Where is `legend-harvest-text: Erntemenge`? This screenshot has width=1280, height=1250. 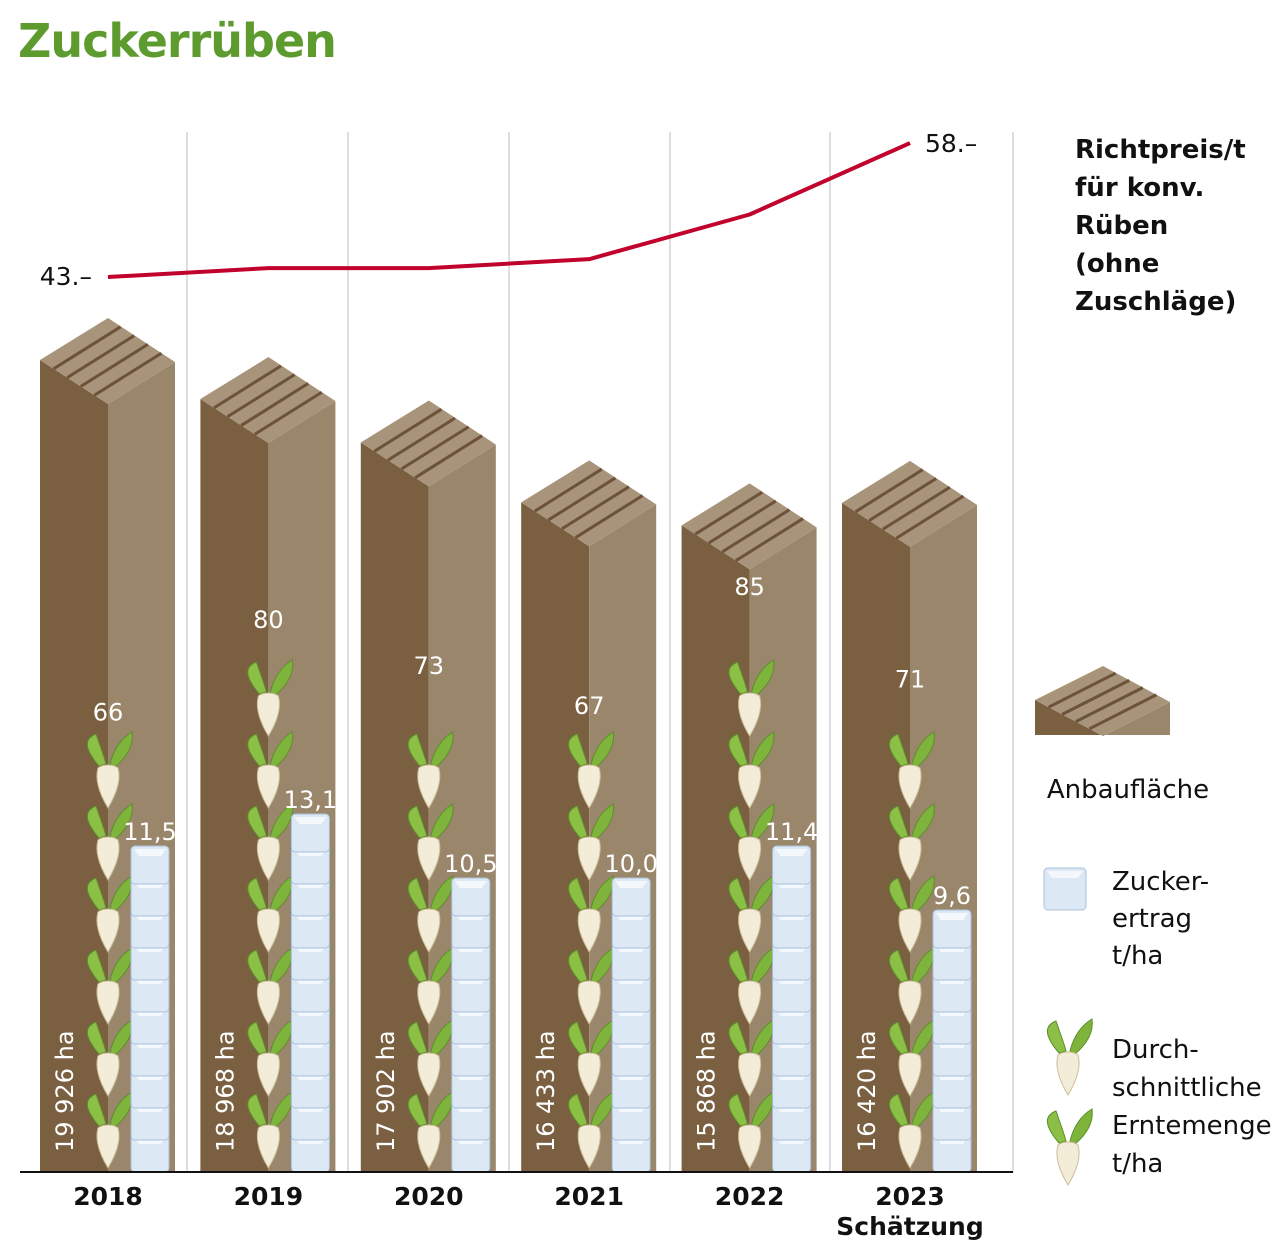 legend-harvest-text: Erntemenge is located at coordinates (1192, 1126).